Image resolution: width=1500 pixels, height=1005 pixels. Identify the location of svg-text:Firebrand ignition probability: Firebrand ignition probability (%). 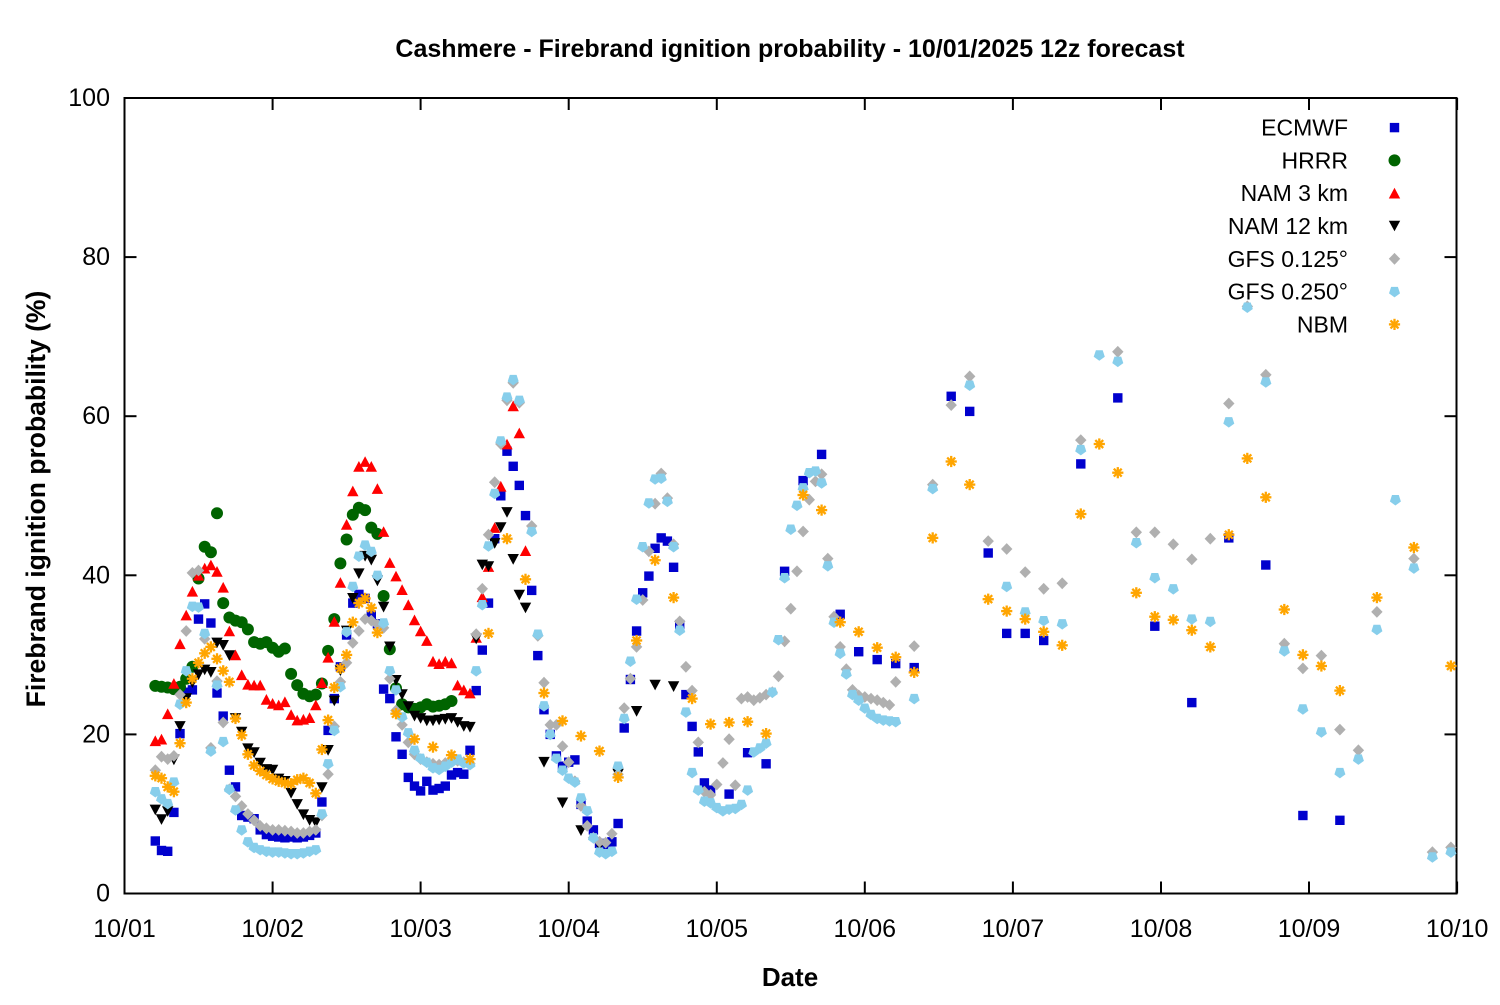
(36, 499).